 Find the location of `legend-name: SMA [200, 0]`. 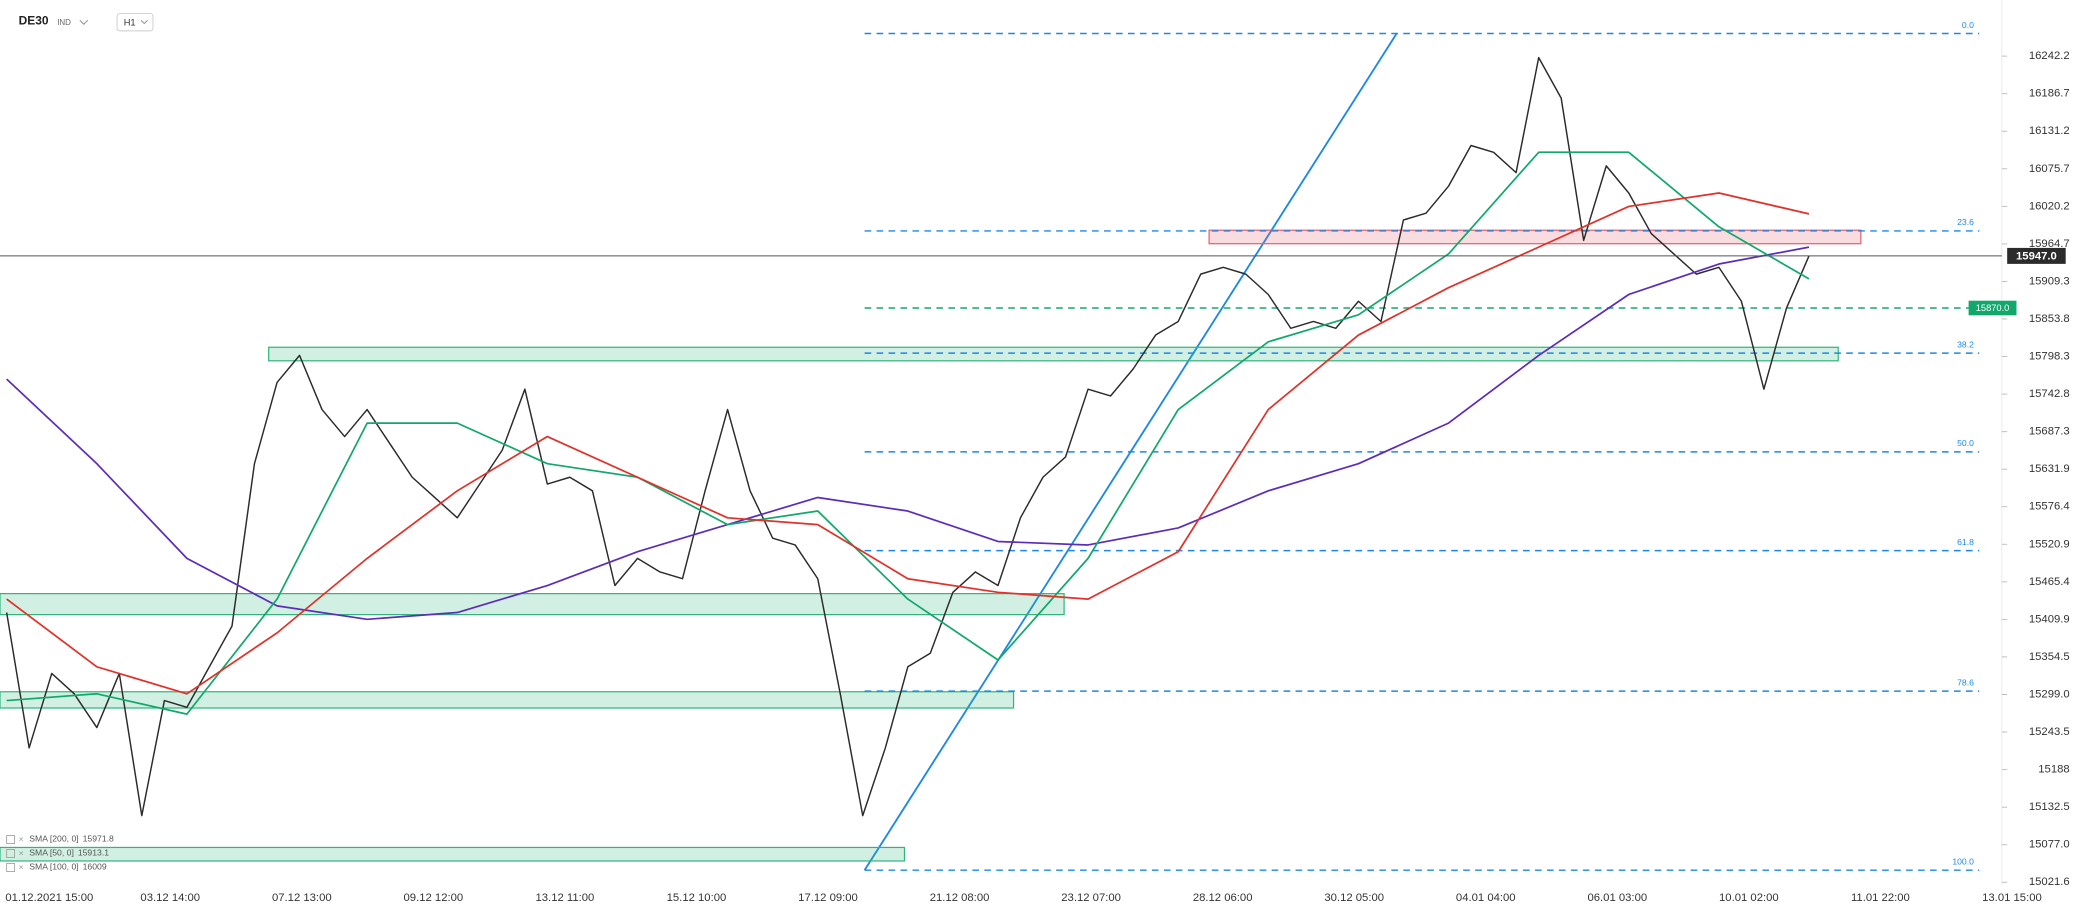

legend-name: SMA [200, 0] is located at coordinates (53, 839).